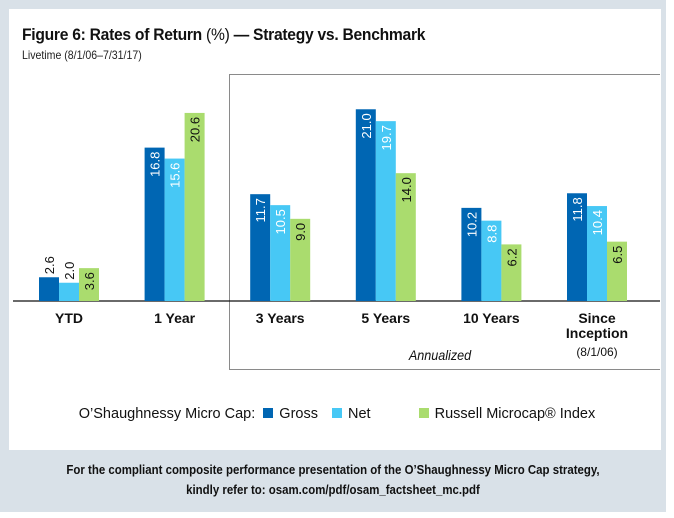 The height and width of the screenshot is (518, 674). Describe the element at coordinates (617, 255) in the screenshot. I see `value-label-russell-5: 6.5` at that location.